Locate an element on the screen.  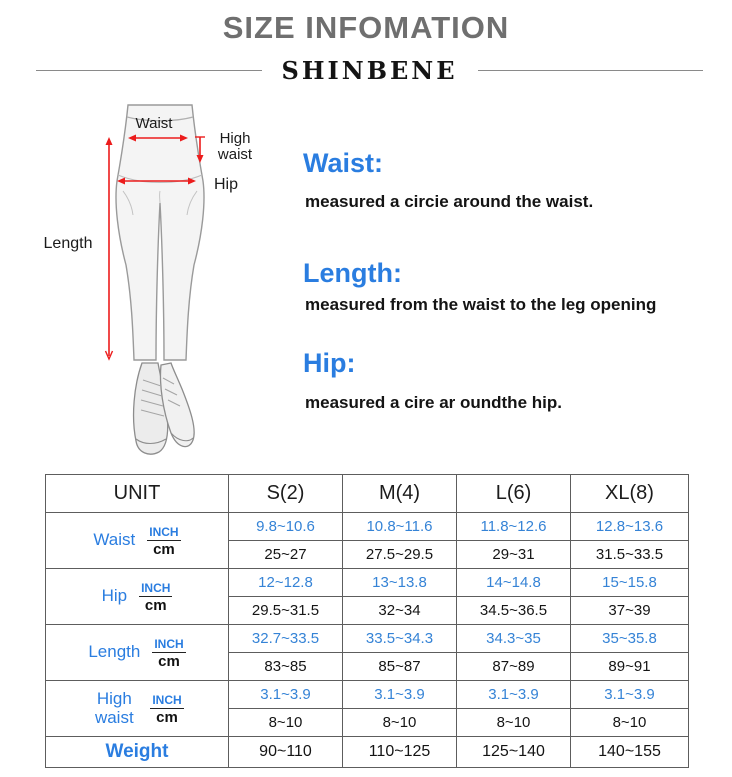
size-col-header-xl: XL(8) is located at coordinates (629, 493).